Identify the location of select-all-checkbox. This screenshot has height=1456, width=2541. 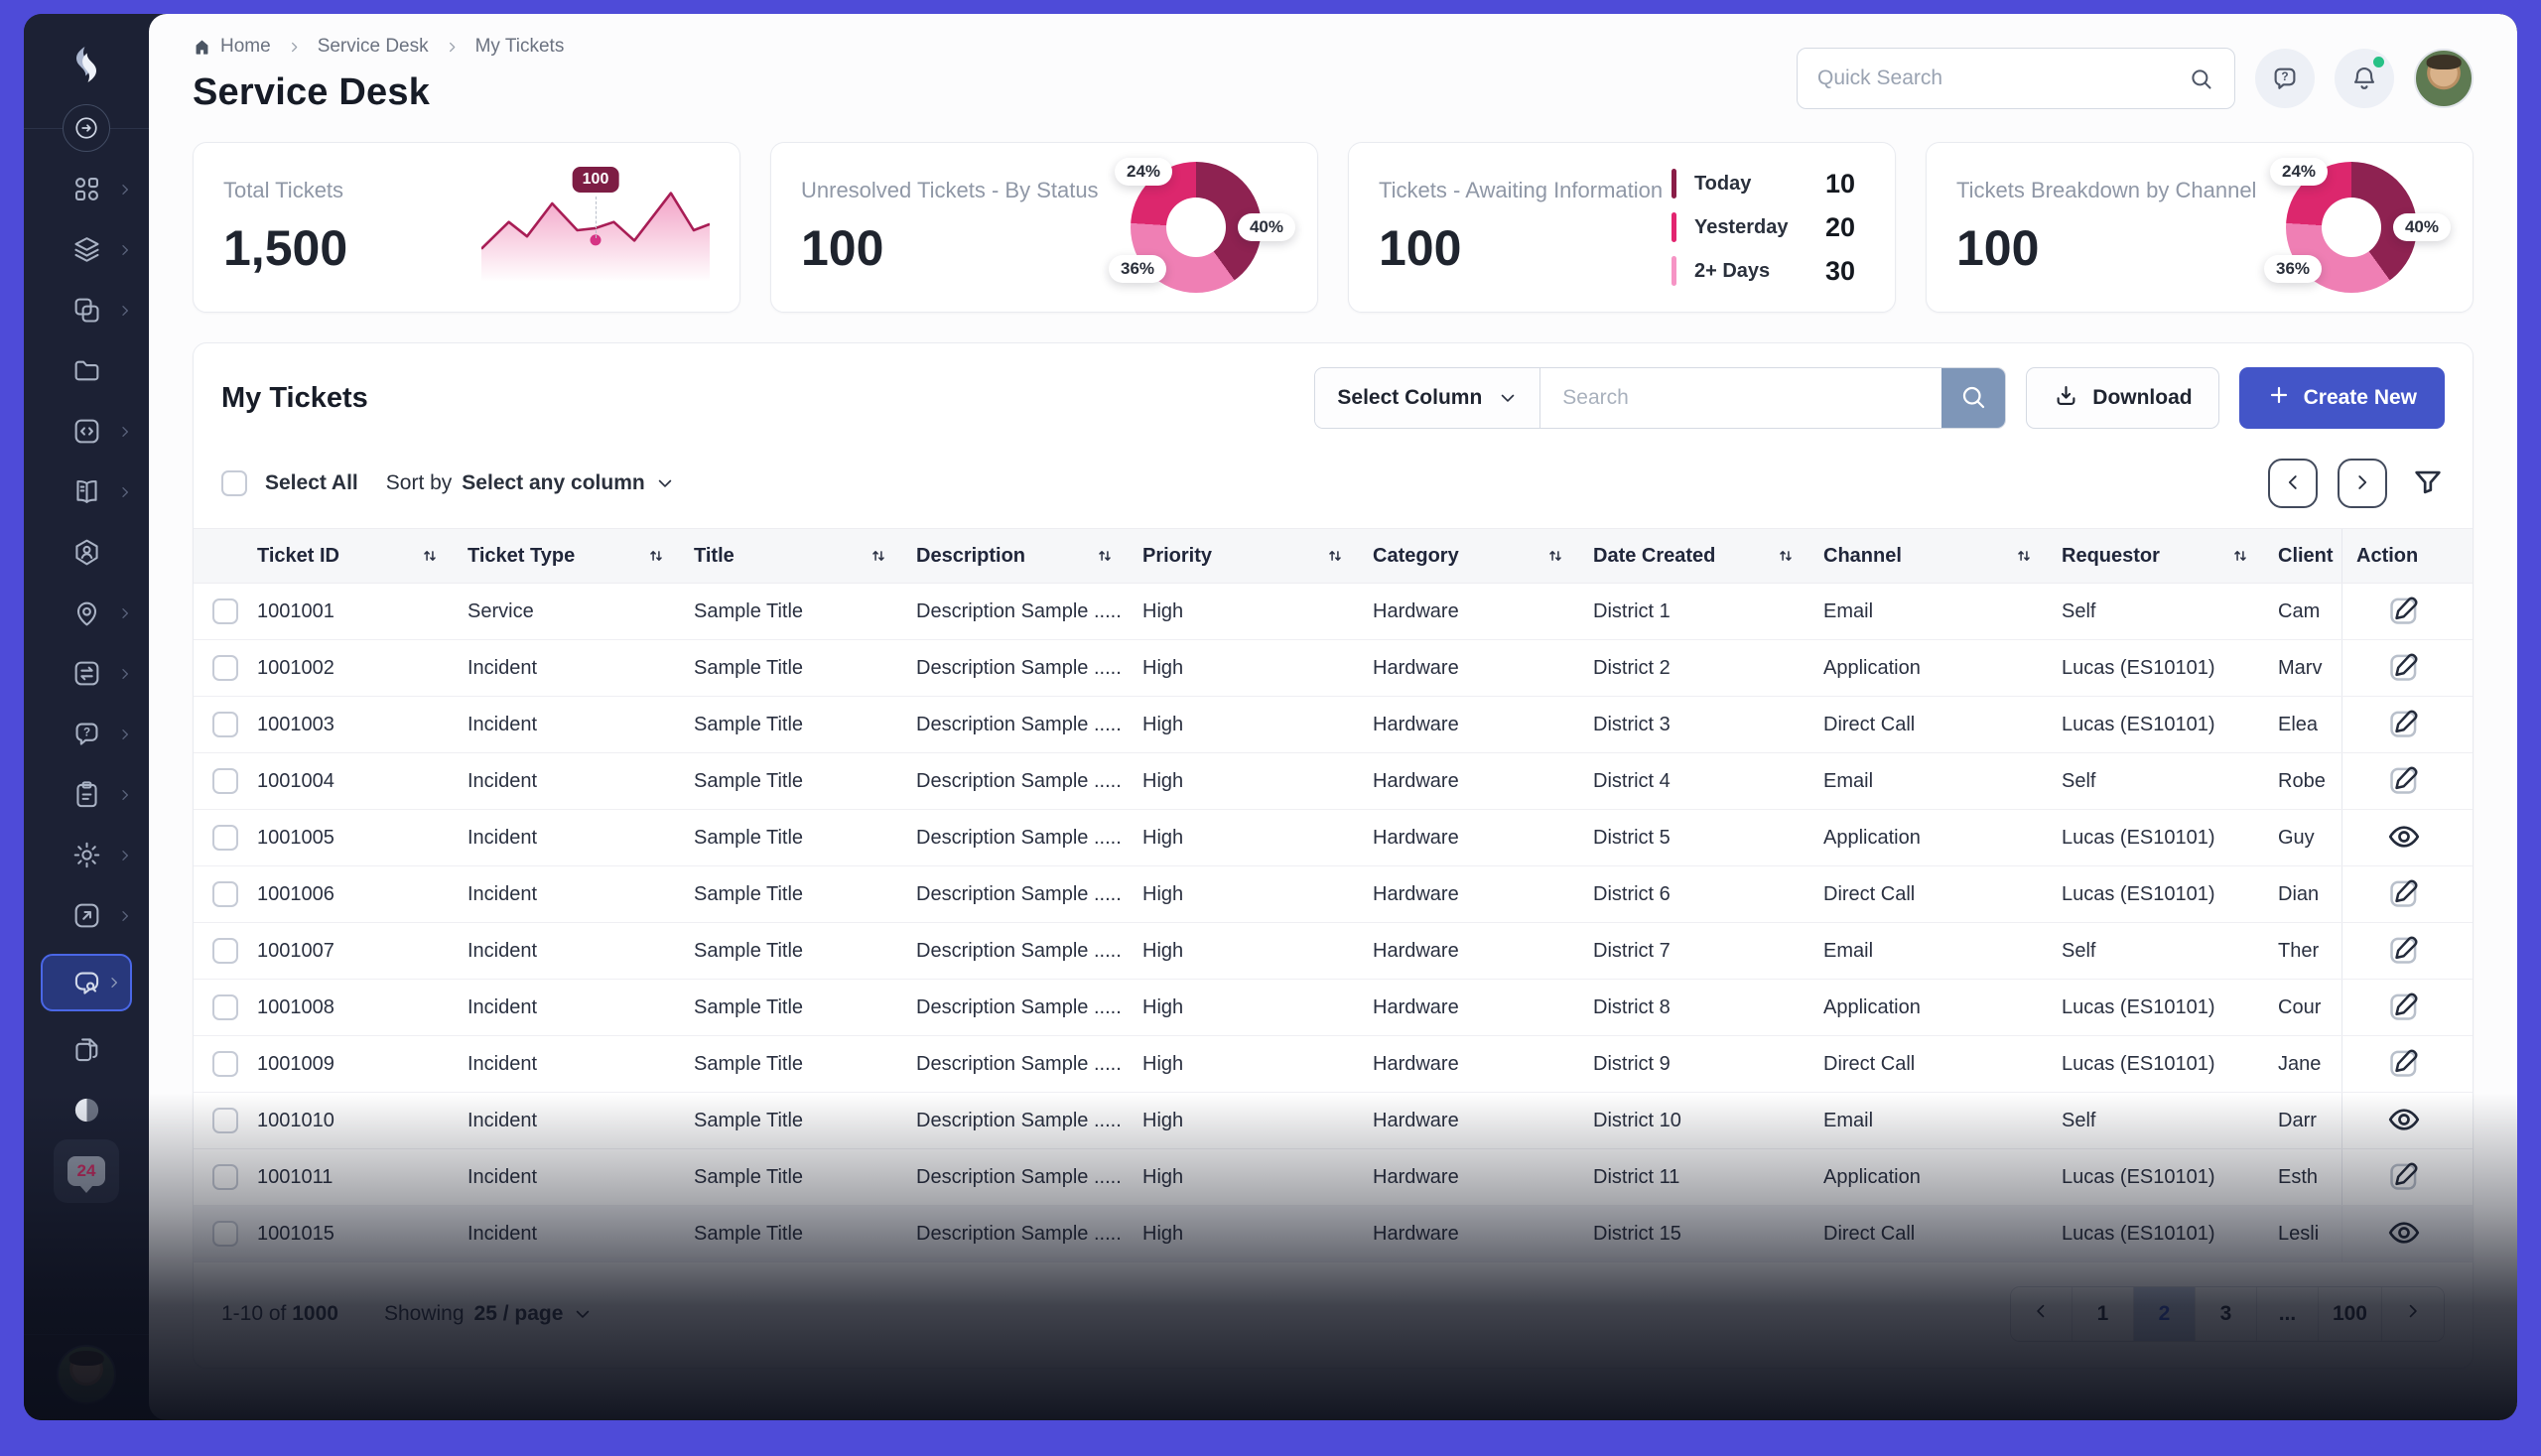
(234, 483).